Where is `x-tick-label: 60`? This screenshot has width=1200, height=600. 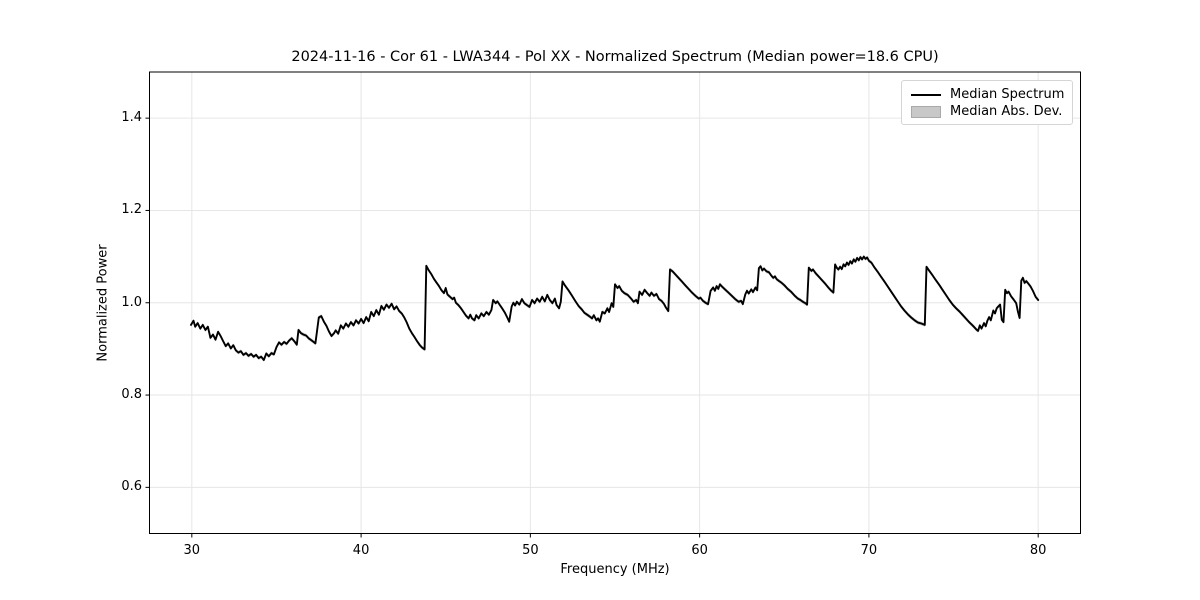
x-tick-label: 60 is located at coordinates (699, 550).